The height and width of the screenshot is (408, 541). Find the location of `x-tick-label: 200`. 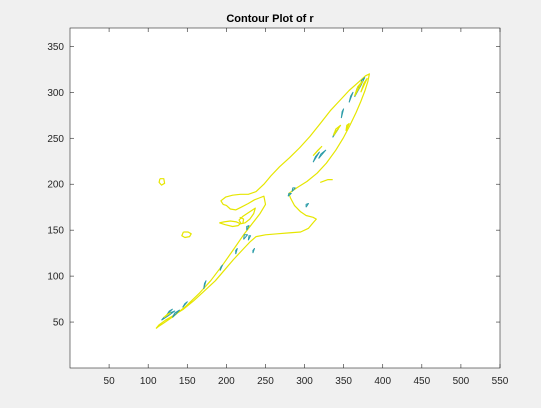

x-tick-label: 200 is located at coordinates (226, 381).